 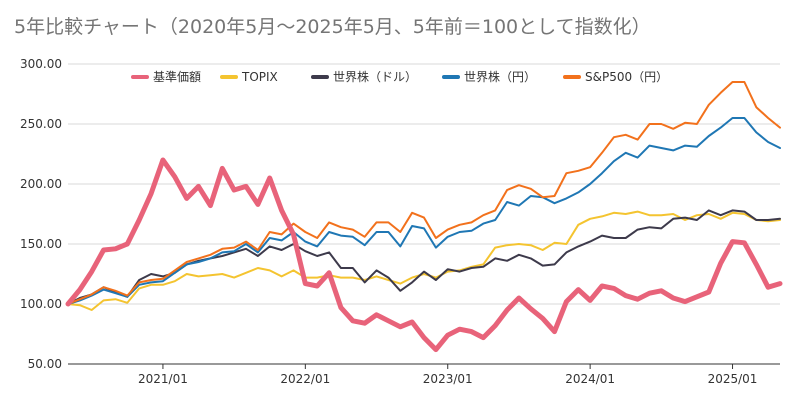 What do you see at coordinates (41, 124) in the screenshot?
I see `y-tick-label: 250.00` at bounding box center [41, 124].